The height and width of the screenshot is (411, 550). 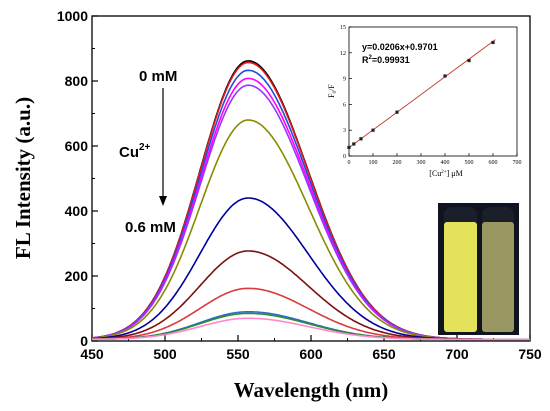 What do you see at coordinates (92, 354) in the screenshot?
I see `x-tick-label: 450` at bounding box center [92, 354].